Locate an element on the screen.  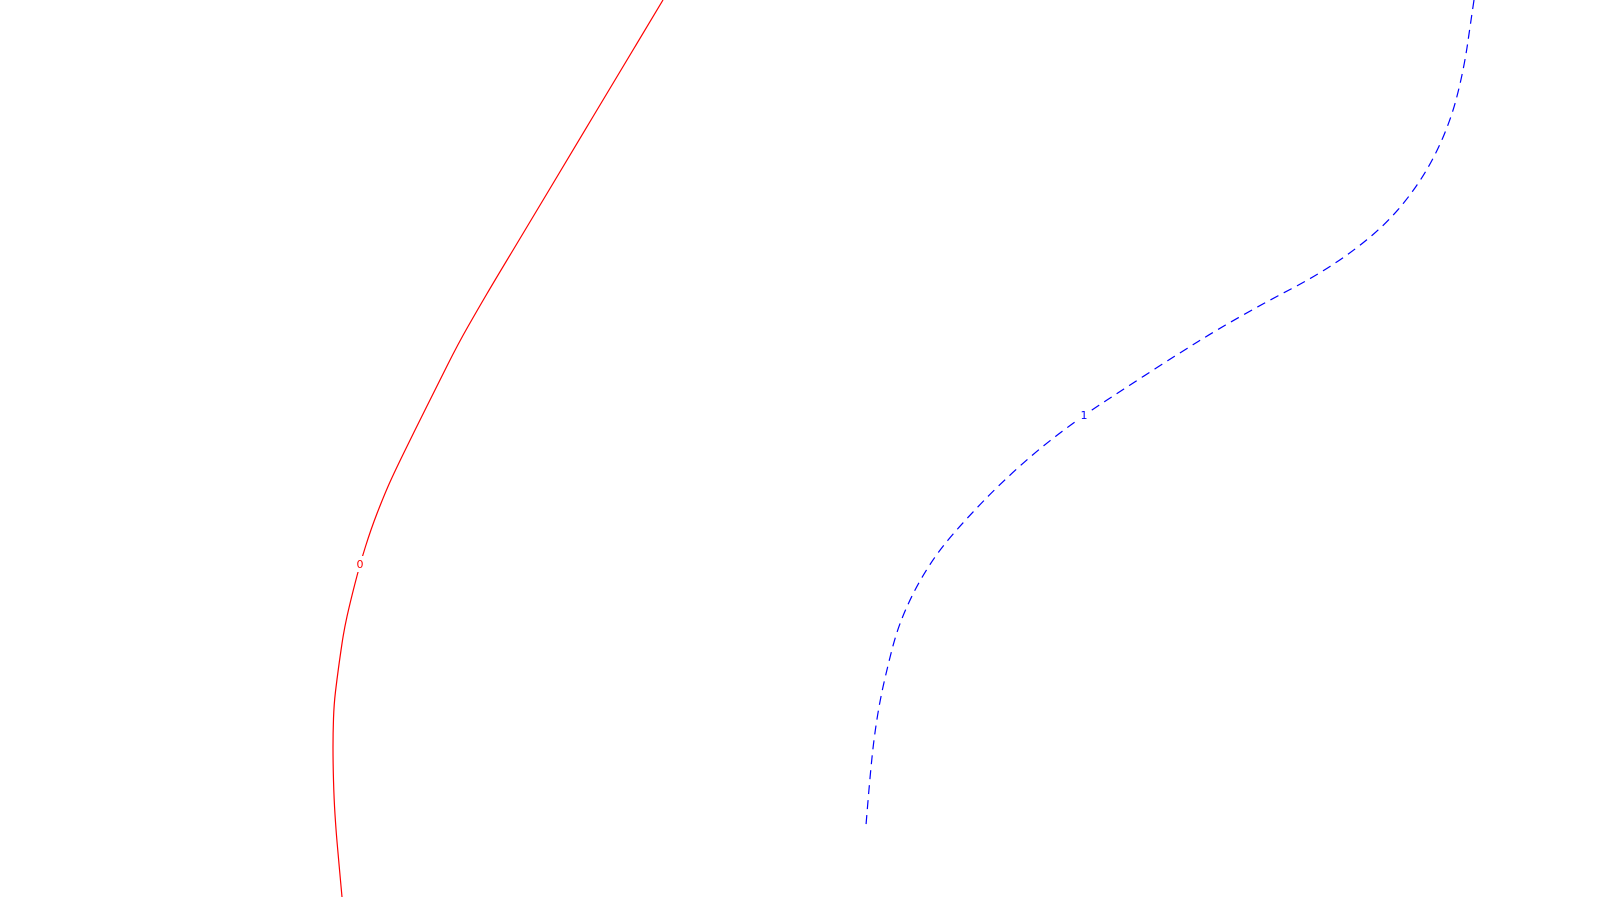
label-layer: 01 is located at coordinates (722, 489).